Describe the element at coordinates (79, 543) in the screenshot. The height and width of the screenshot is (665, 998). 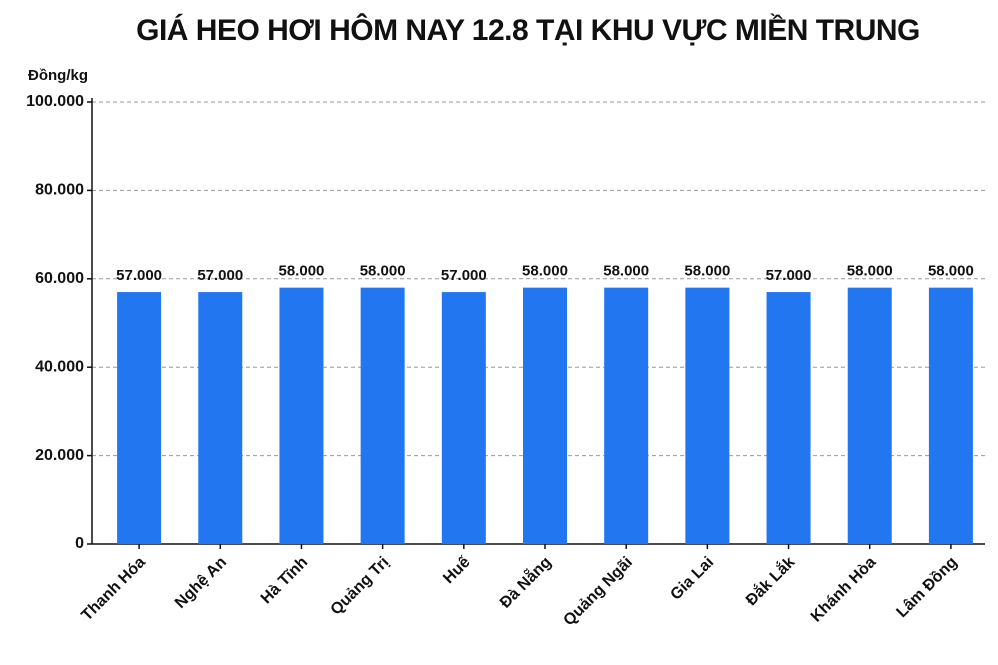
I see `y-tick-label: 0` at that location.